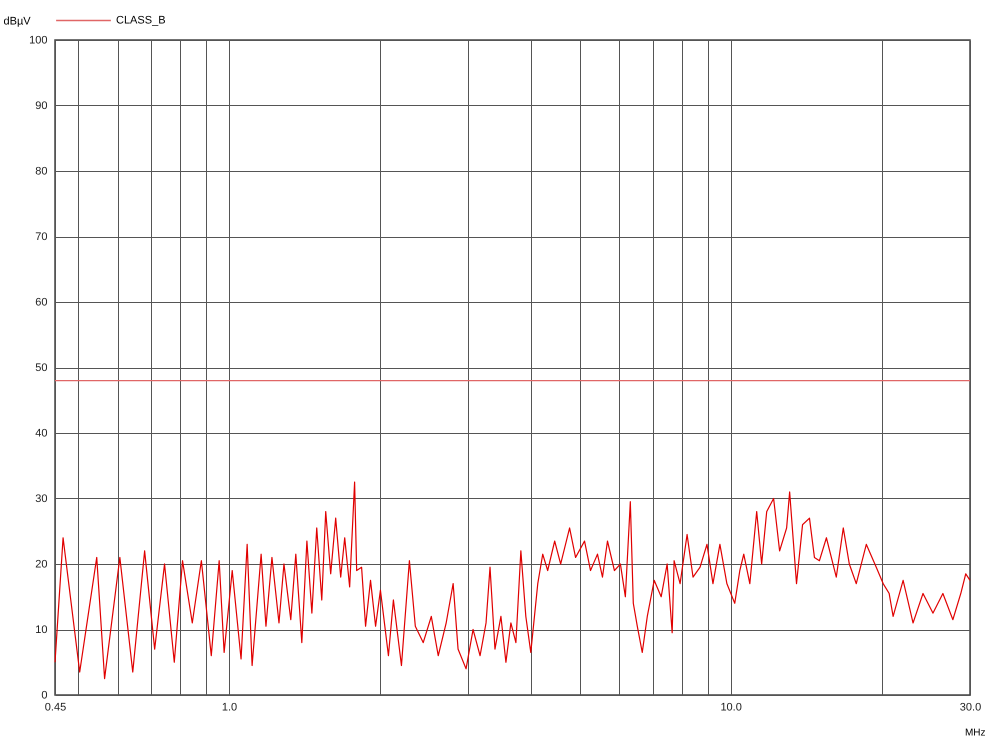 The height and width of the screenshot is (752, 1000). Describe the element at coordinates (41, 564) in the screenshot. I see `y-tick-label: 20` at that location.